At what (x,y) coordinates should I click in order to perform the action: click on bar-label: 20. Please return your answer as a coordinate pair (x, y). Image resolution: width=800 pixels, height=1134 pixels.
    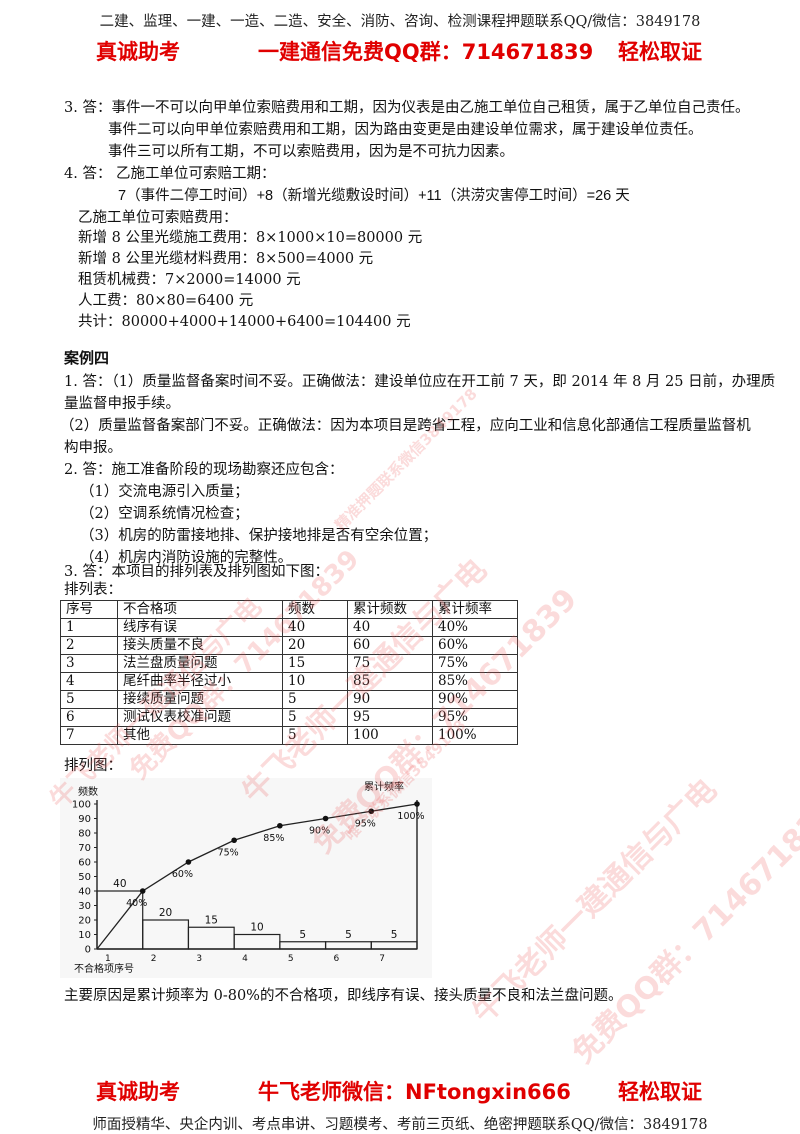
    Looking at the image, I should click on (165, 913).